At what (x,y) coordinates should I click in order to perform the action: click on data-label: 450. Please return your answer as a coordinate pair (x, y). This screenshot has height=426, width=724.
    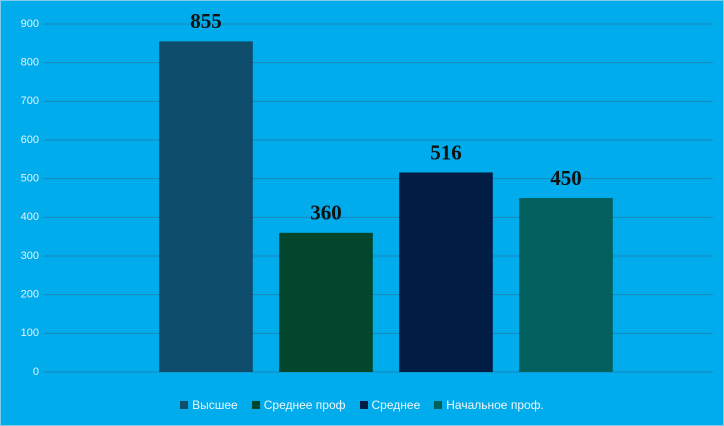
    Looking at the image, I should click on (566, 178).